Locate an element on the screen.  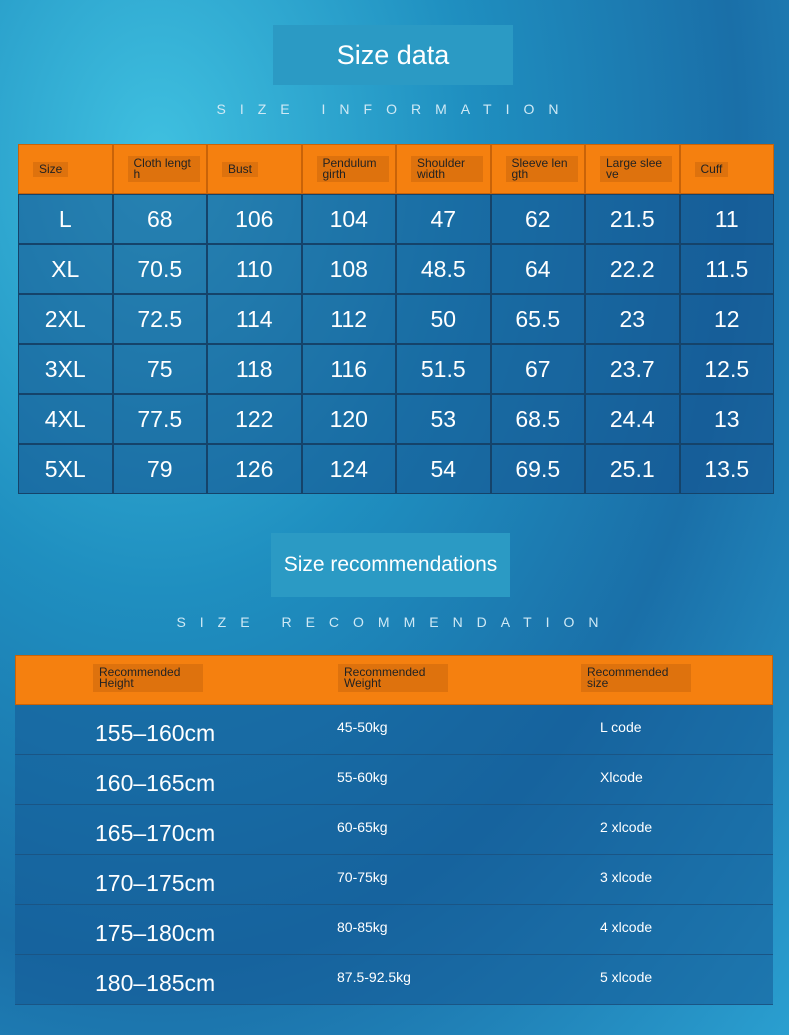
table-cell: 55-60kg is located at coordinates (362, 777).